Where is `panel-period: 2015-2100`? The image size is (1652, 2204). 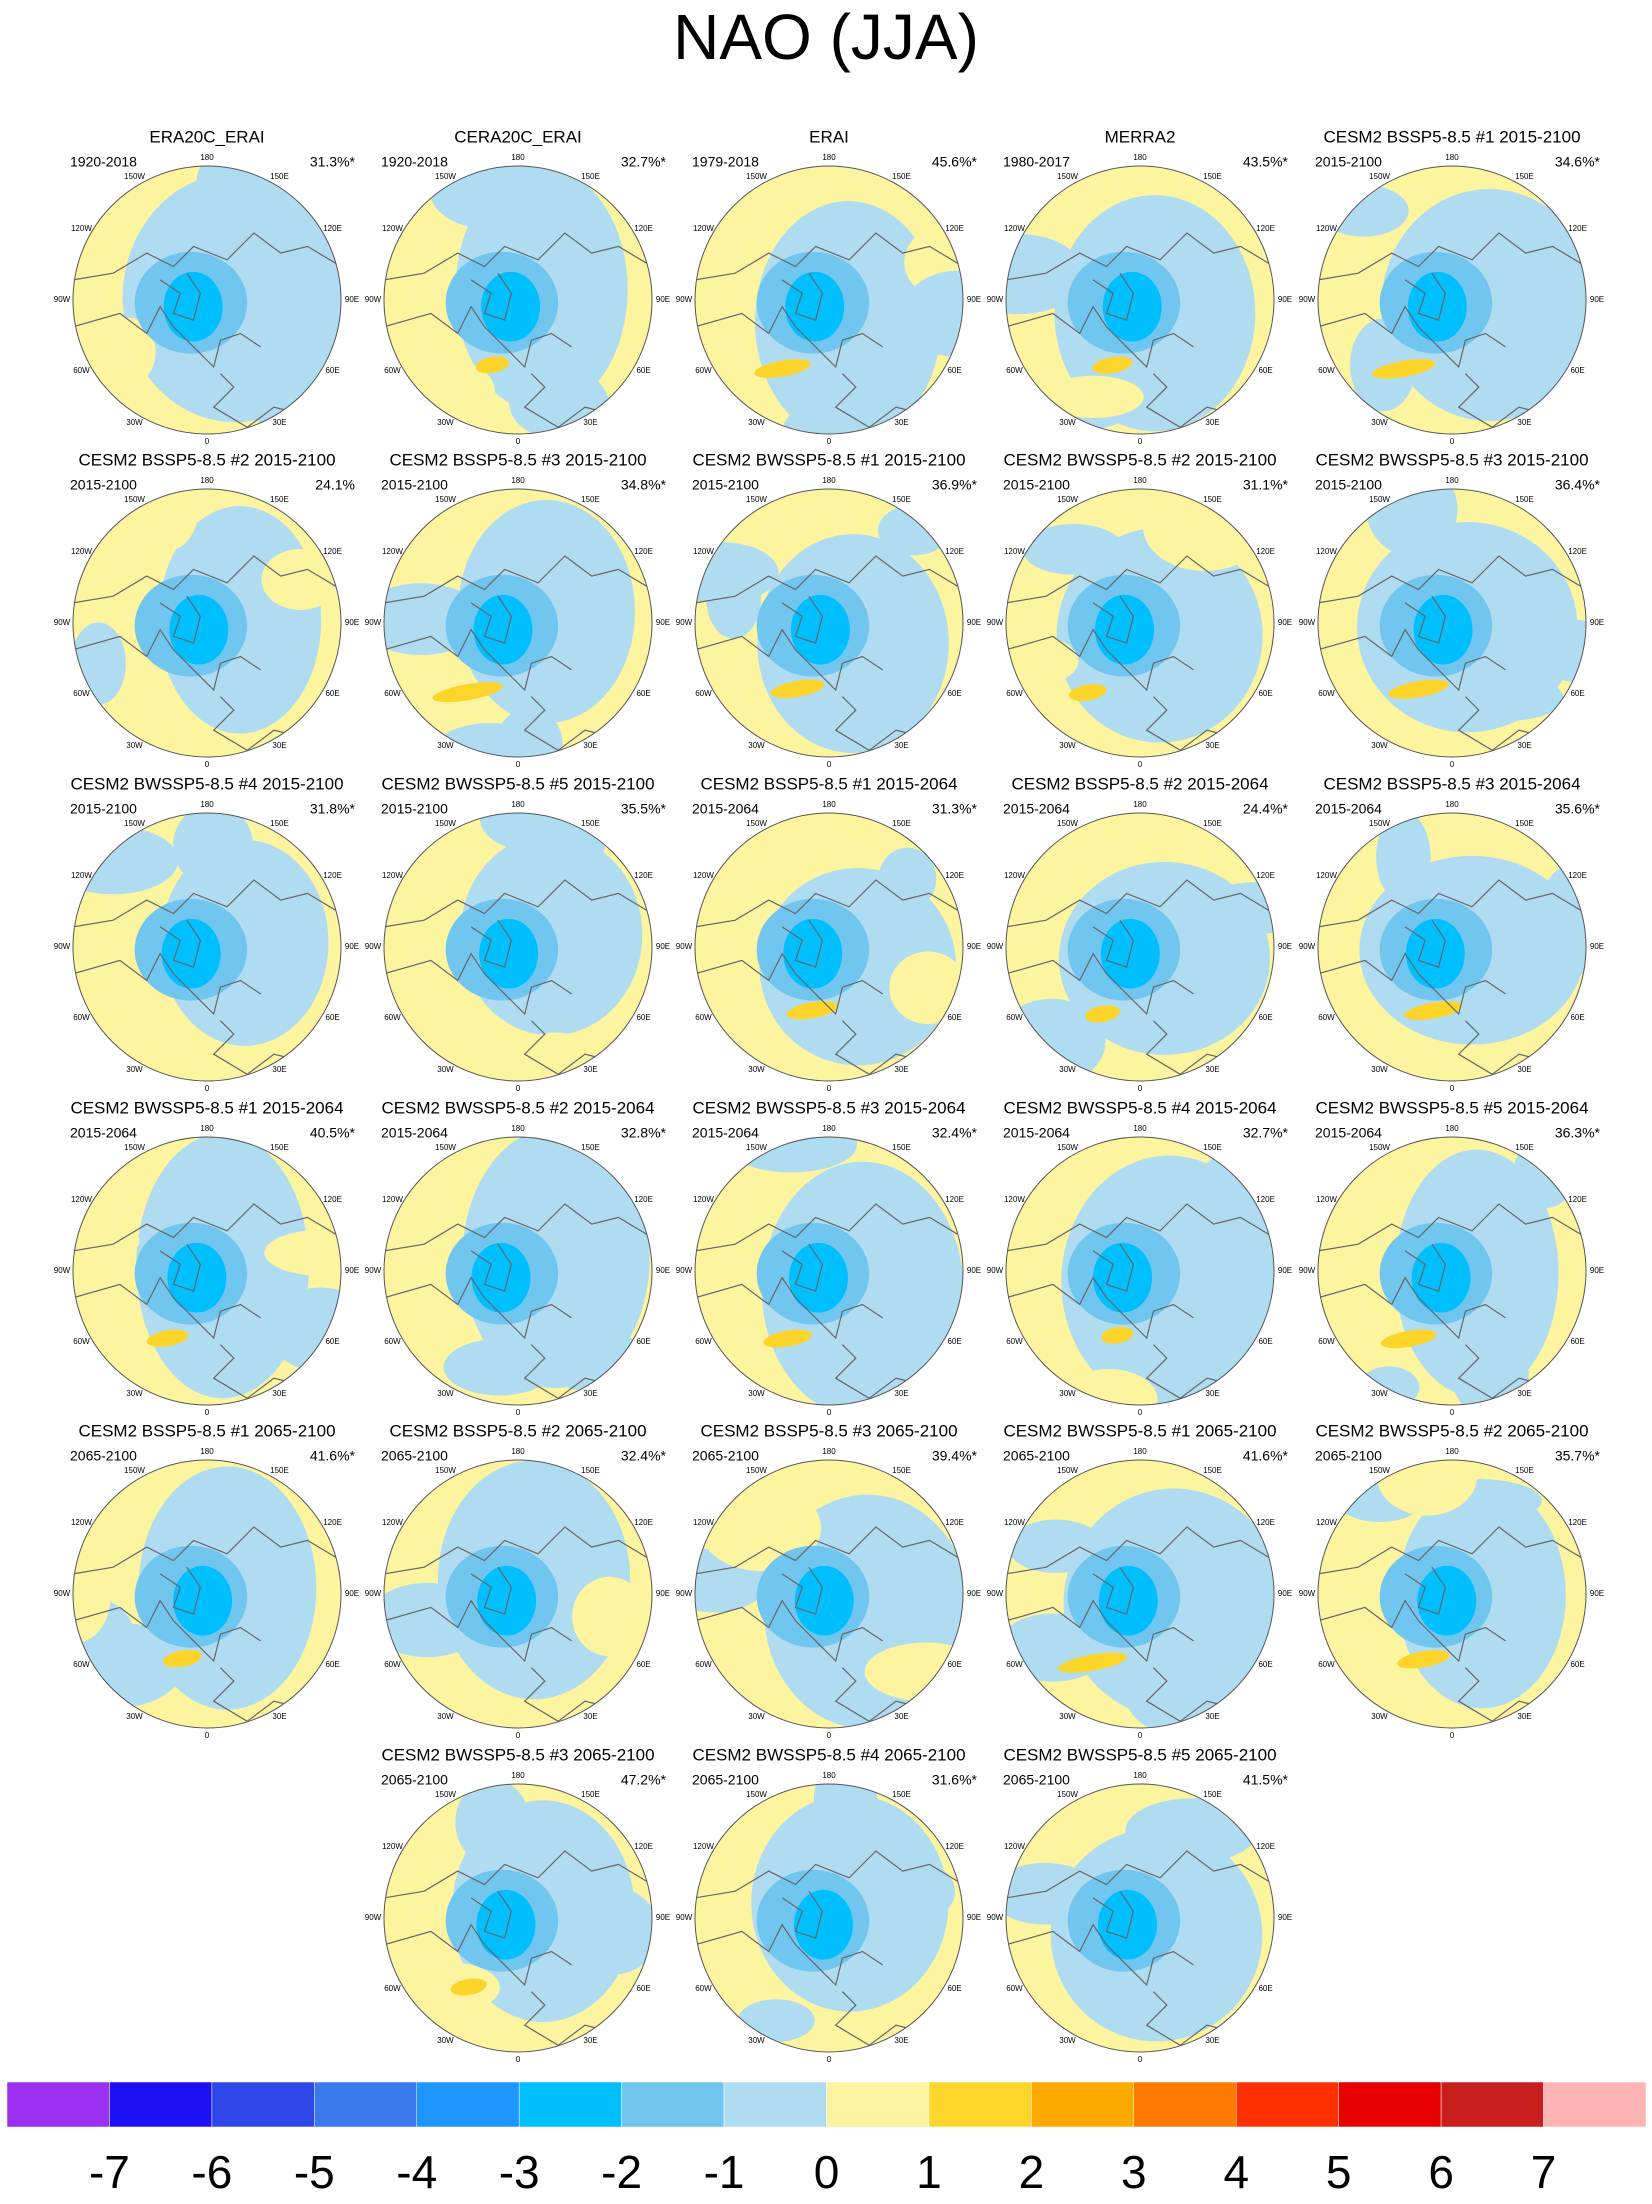
panel-period: 2015-2100 is located at coordinates (1036, 485).